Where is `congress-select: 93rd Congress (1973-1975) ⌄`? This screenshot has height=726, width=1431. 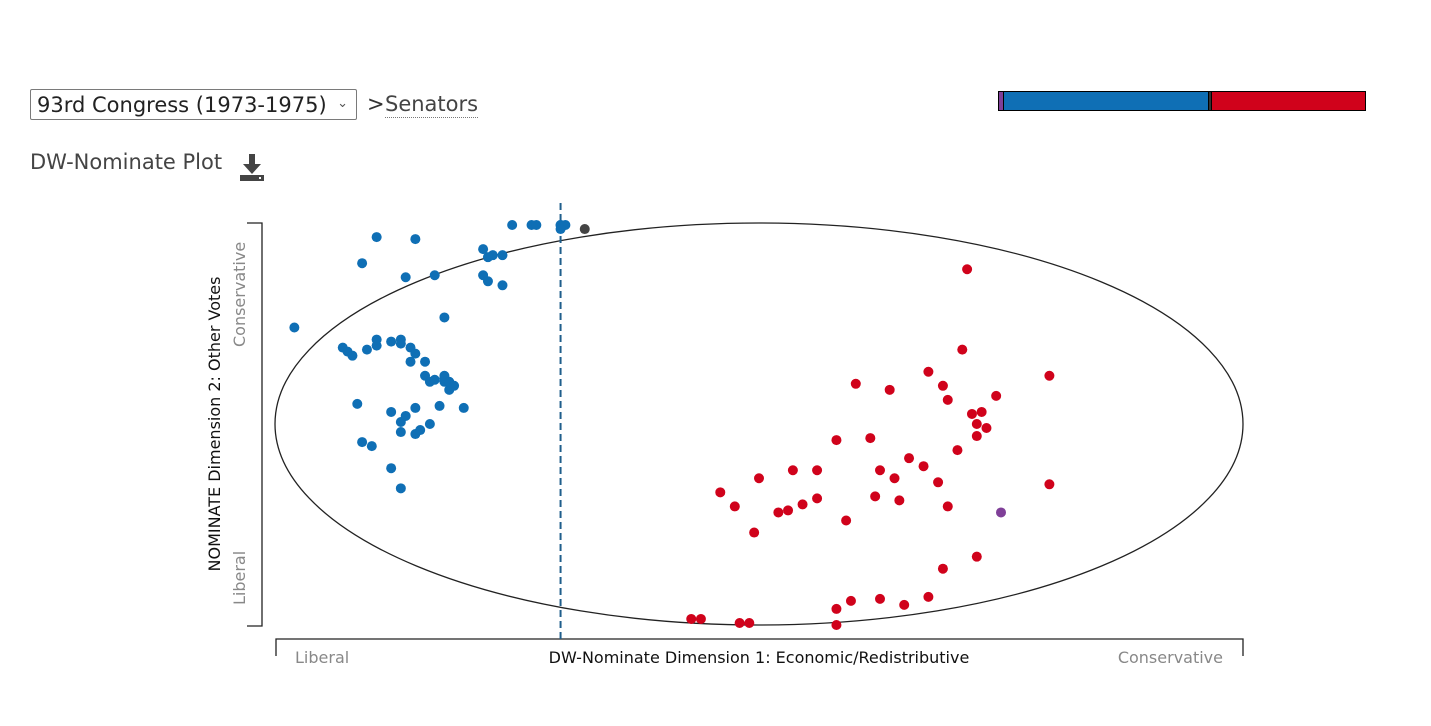
congress-select: 93rd Congress (1973-1975) ⌄ is located at coordinates (193, 104).